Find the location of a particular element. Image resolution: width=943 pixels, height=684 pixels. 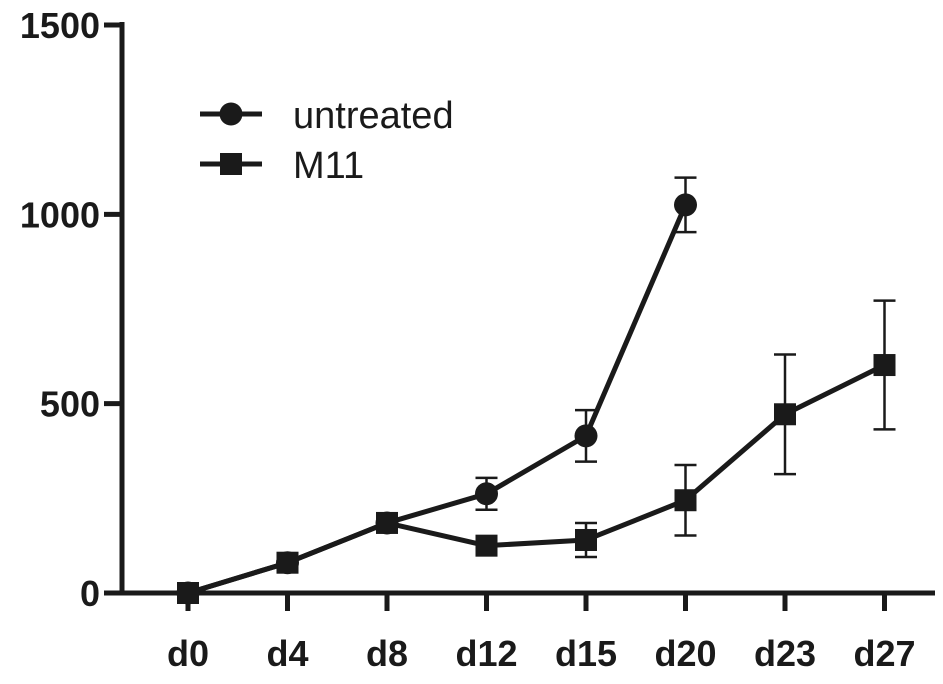

legend-item: untreated is located at coordinates (327, 116).